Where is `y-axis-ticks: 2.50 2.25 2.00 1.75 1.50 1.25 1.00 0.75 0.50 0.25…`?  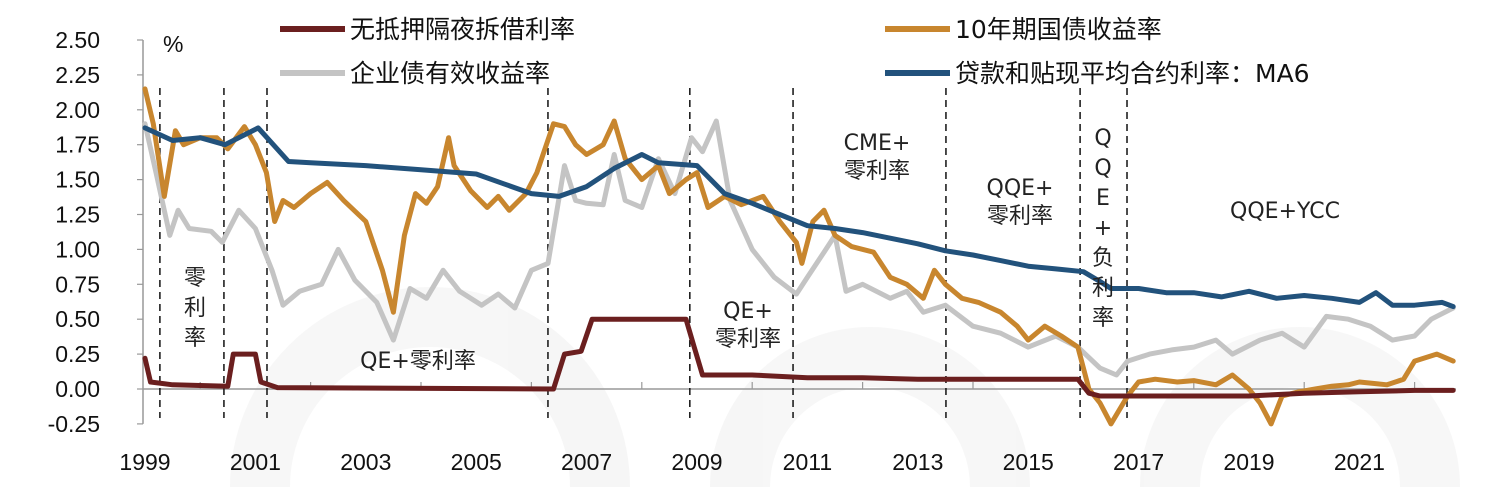 y-axis-ticks: 2.50 2.25 2.00 1.75 1.50 1.25 1.00 0.75 0.50 0.25… is located at coordinates (95, 232).